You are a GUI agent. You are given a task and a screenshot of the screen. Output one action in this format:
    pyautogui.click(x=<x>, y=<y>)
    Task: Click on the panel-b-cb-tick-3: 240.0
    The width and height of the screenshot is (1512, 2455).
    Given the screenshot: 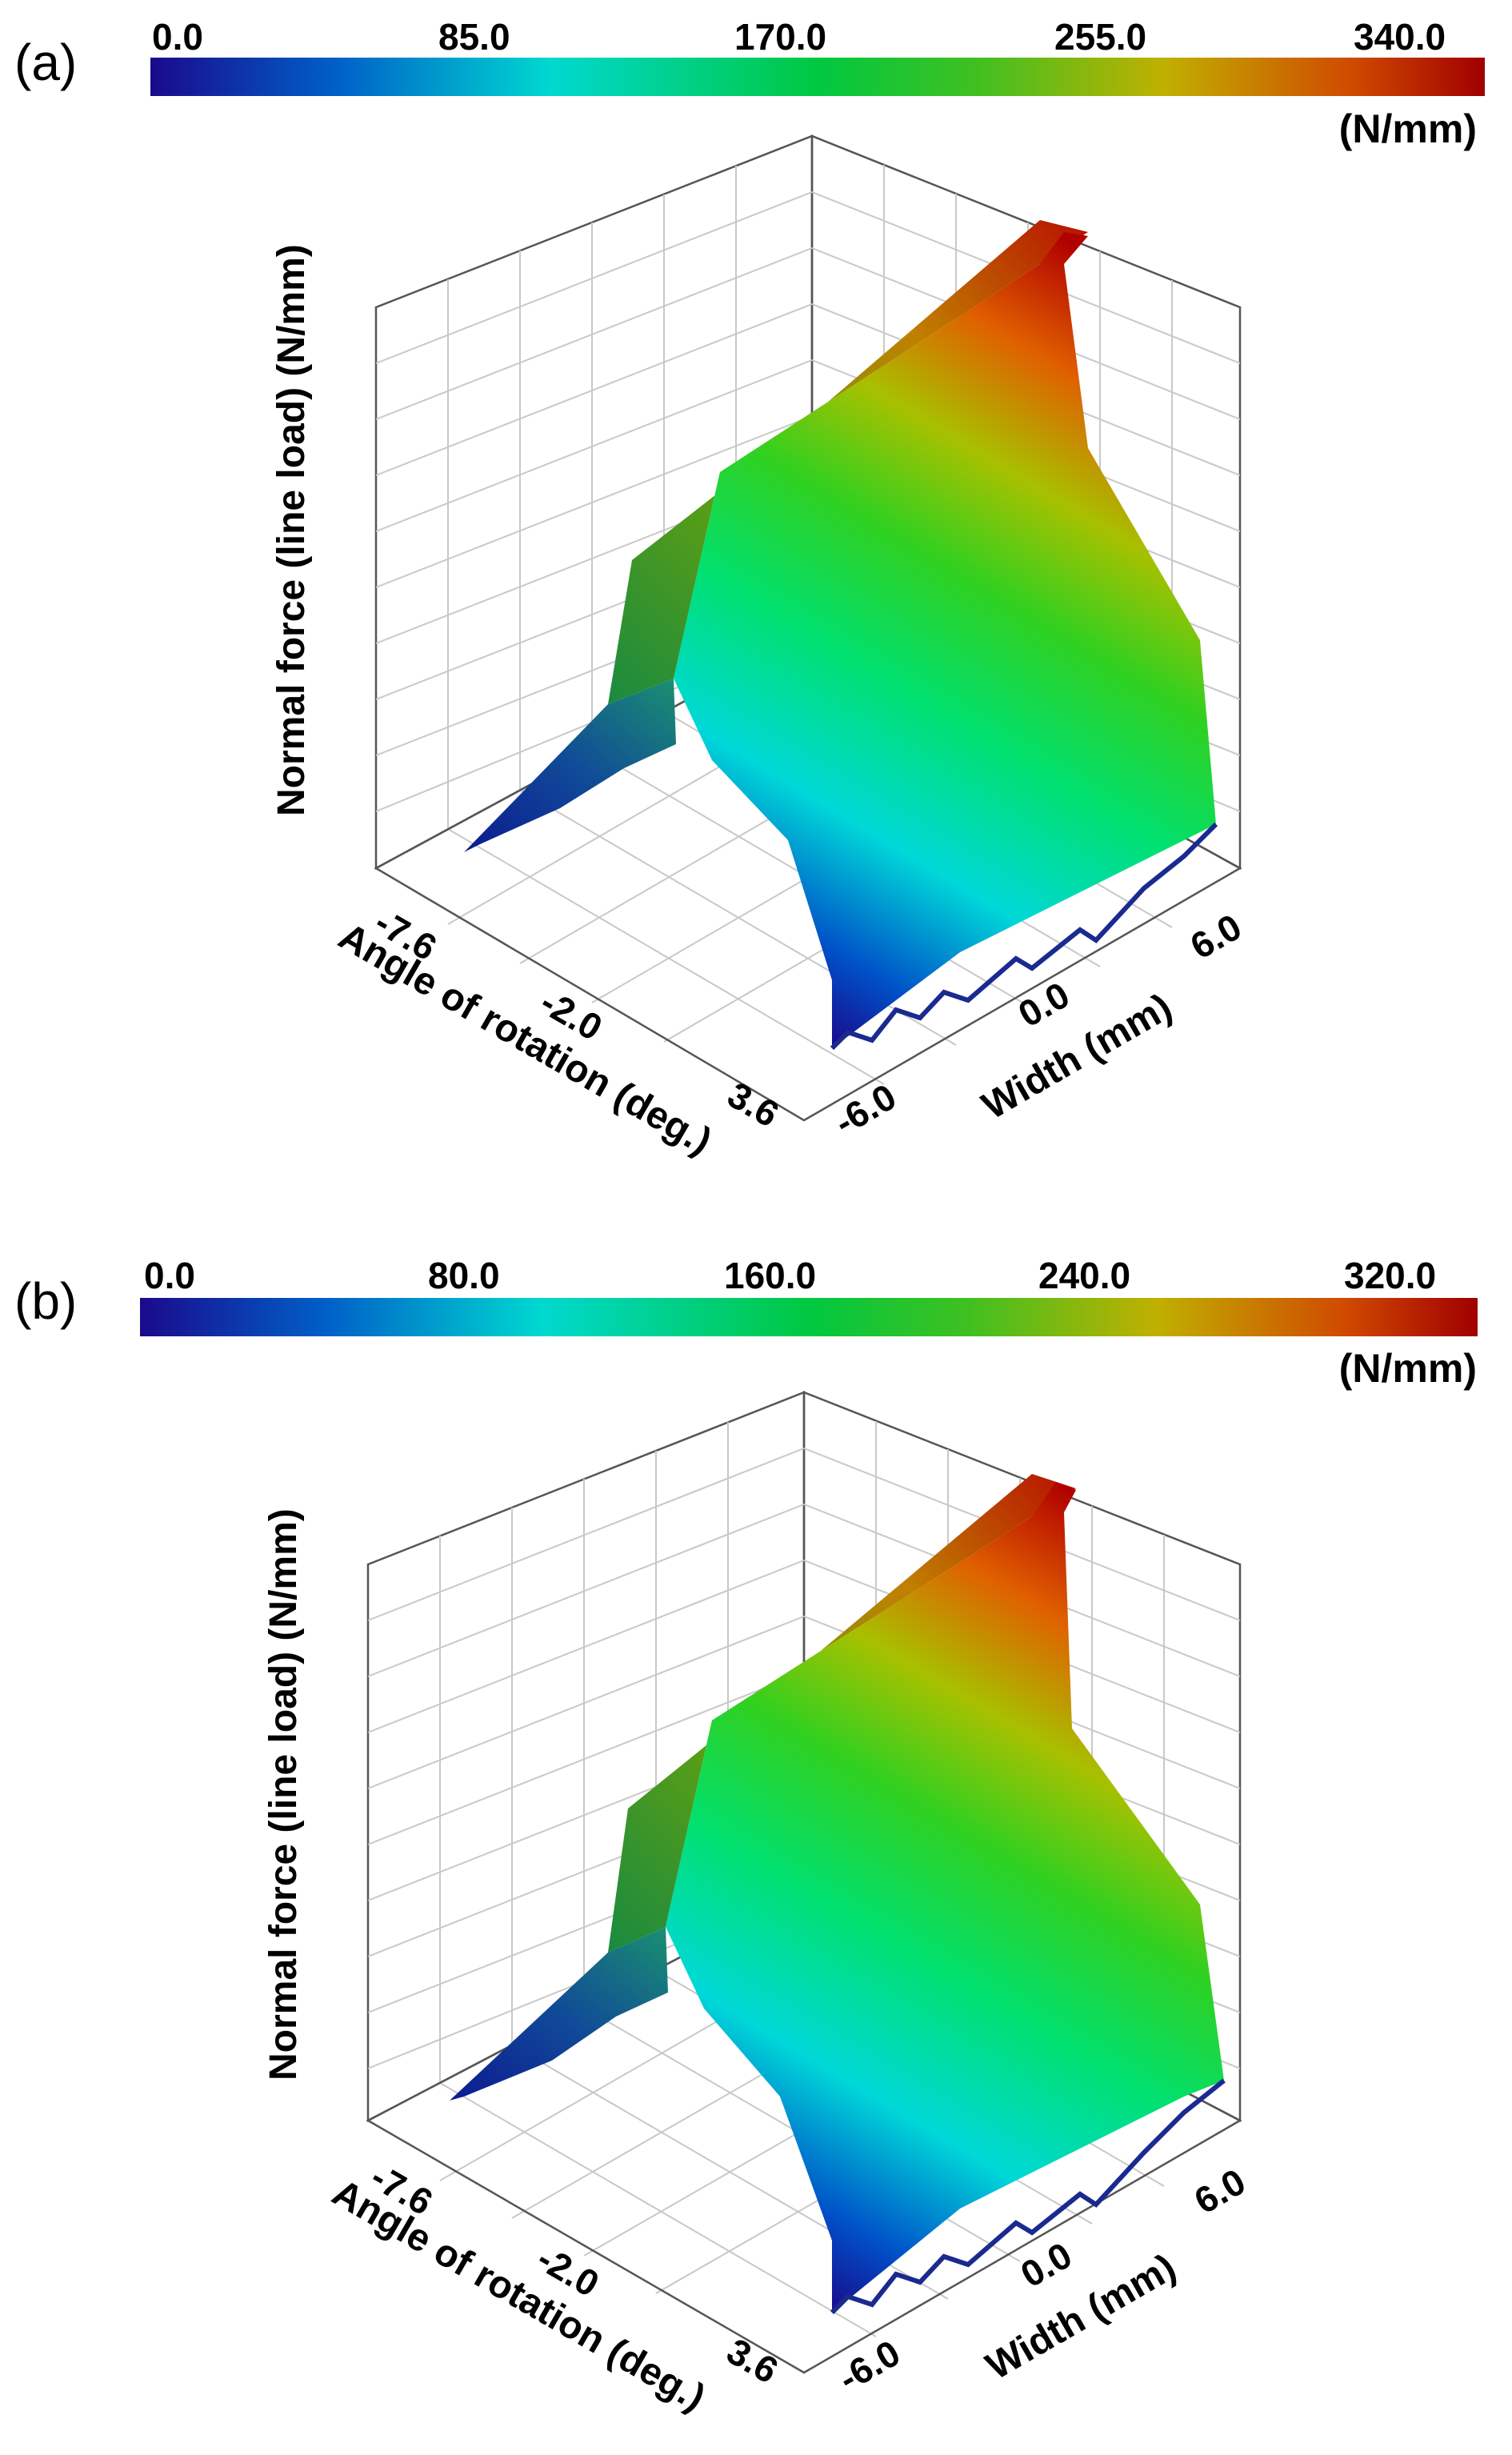 What is the action you would take?
    pyautogui.click(x=1084, y=1275)
    